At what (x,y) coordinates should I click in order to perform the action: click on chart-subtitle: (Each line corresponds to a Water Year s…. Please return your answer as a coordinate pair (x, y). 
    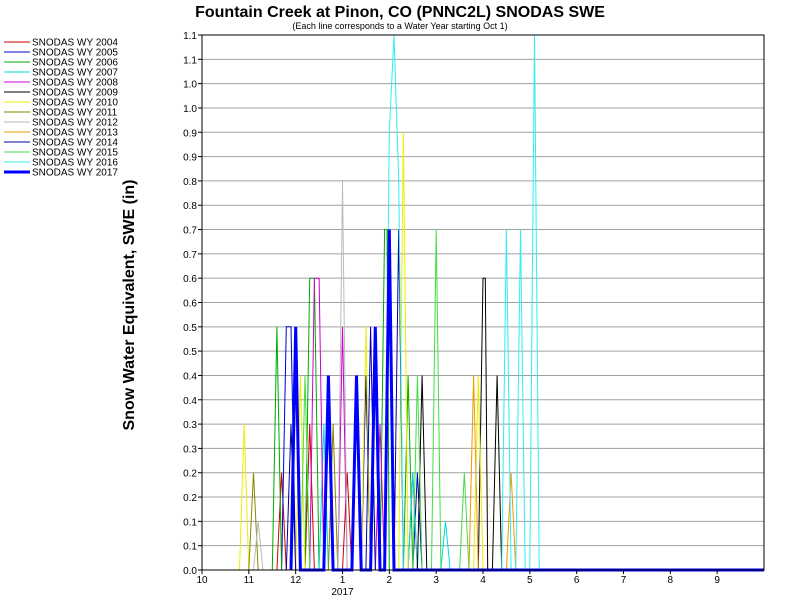
    Looking at the image, I should click on (399, 26).